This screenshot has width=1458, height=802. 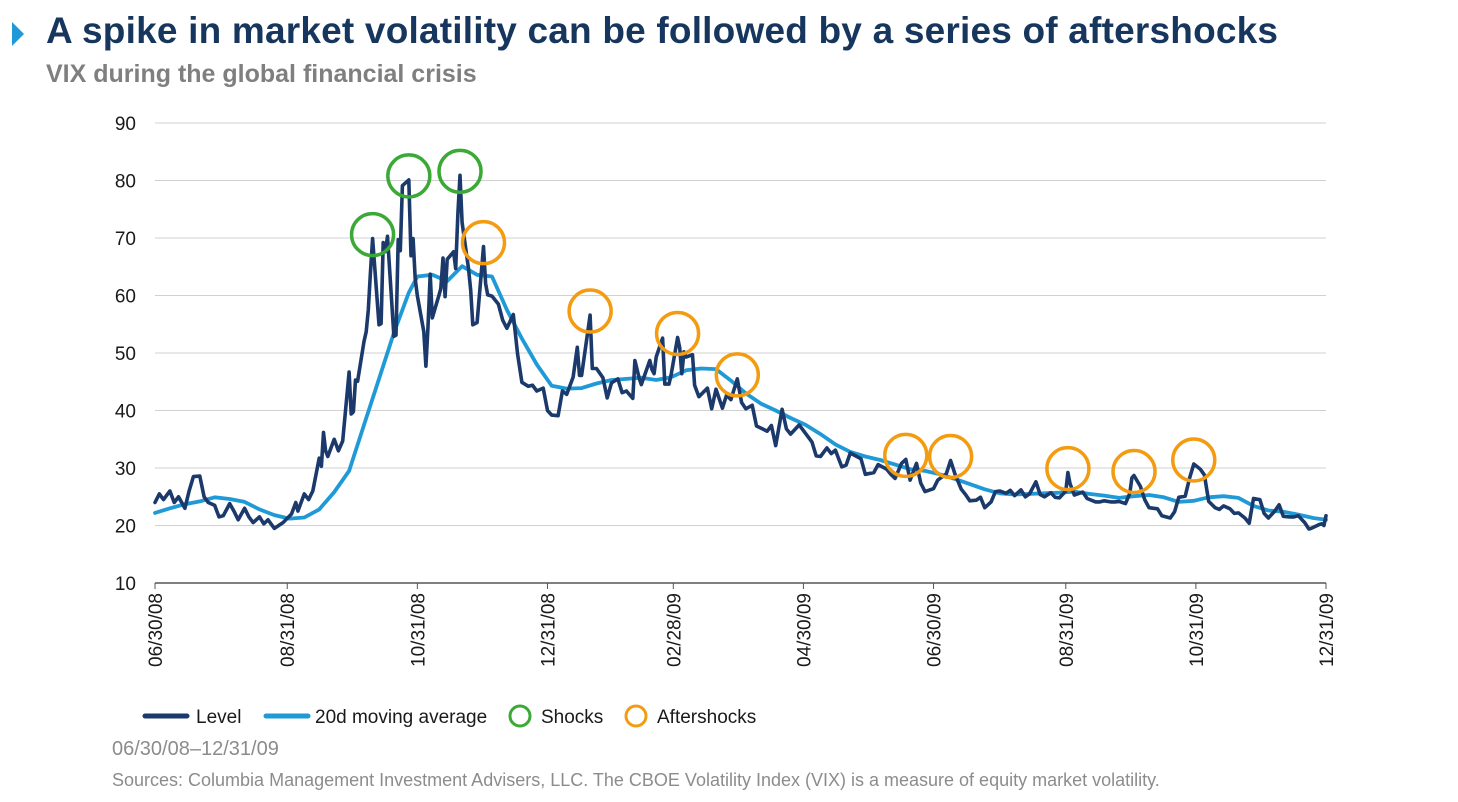 What do you see at coordinates (1327, 630) in the screenshot?
I see `x-tick-label: 12/31/09` at bounding box center [1327, 630].